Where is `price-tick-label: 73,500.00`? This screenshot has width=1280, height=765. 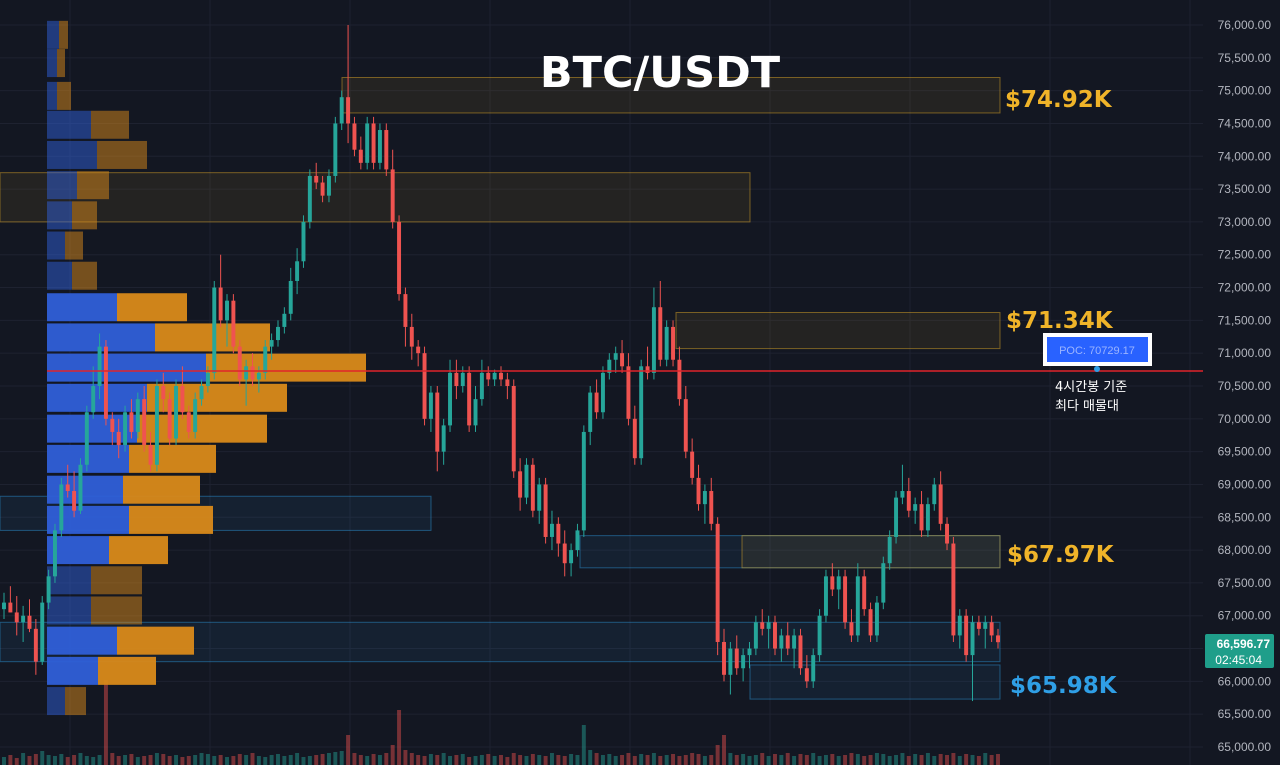
price-tick-label: 73,500.00 is located at coordinates (1245, 189).